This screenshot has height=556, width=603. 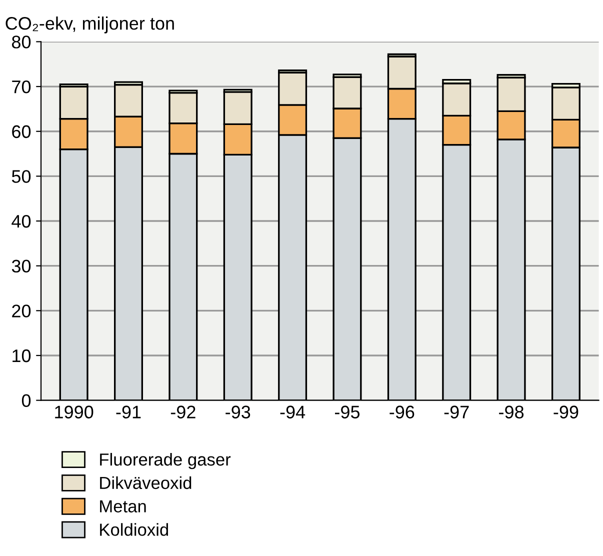 What do you see at coordinates (21, 176) in the screenshot?
I see `y-tick-label: 50` at bounding box center [21, 176].